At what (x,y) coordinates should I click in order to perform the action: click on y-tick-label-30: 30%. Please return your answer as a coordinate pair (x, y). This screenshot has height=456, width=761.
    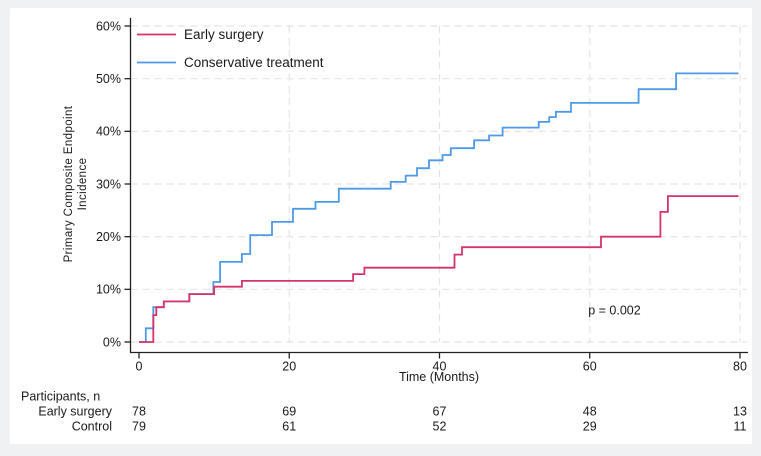
    Looking at the image, I should click on (108, 184).